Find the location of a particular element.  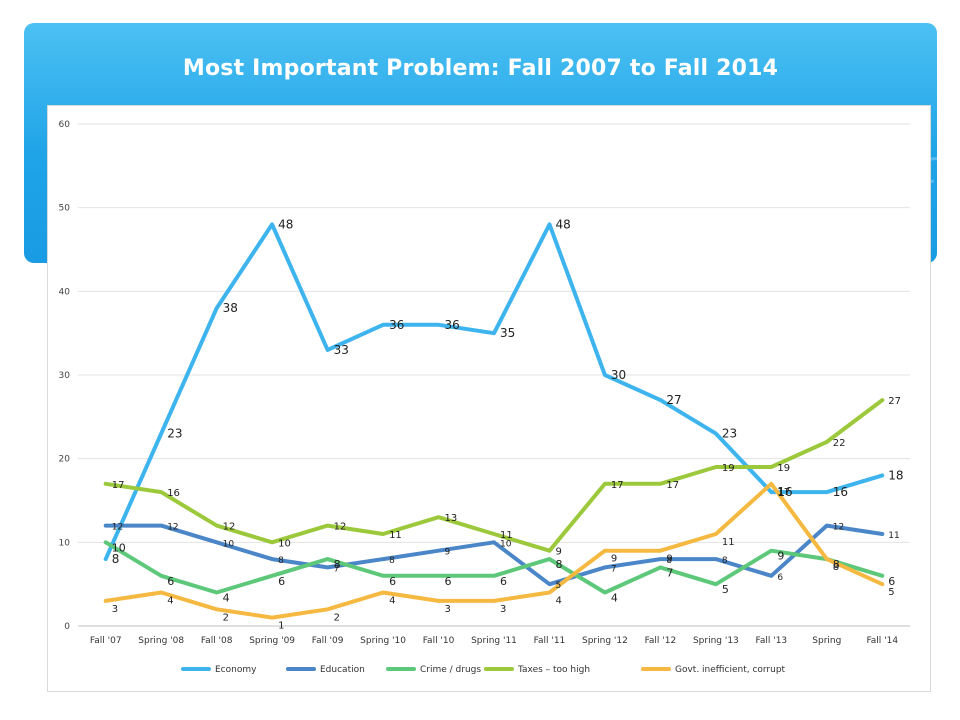

legend-label: Taxes – too high is located at coordinates (553, 670).